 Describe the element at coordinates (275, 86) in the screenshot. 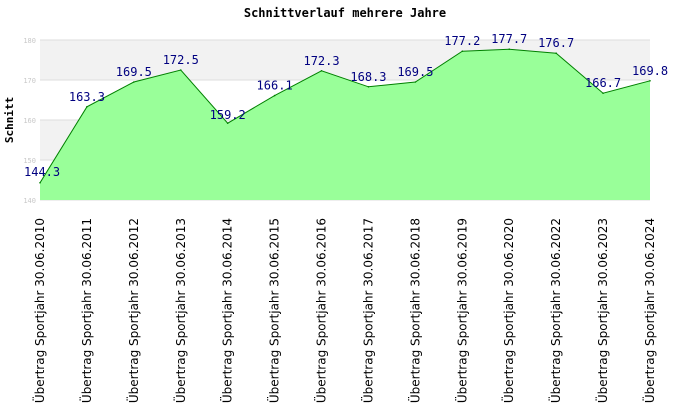

I see `data-label: 166.1` at that location.